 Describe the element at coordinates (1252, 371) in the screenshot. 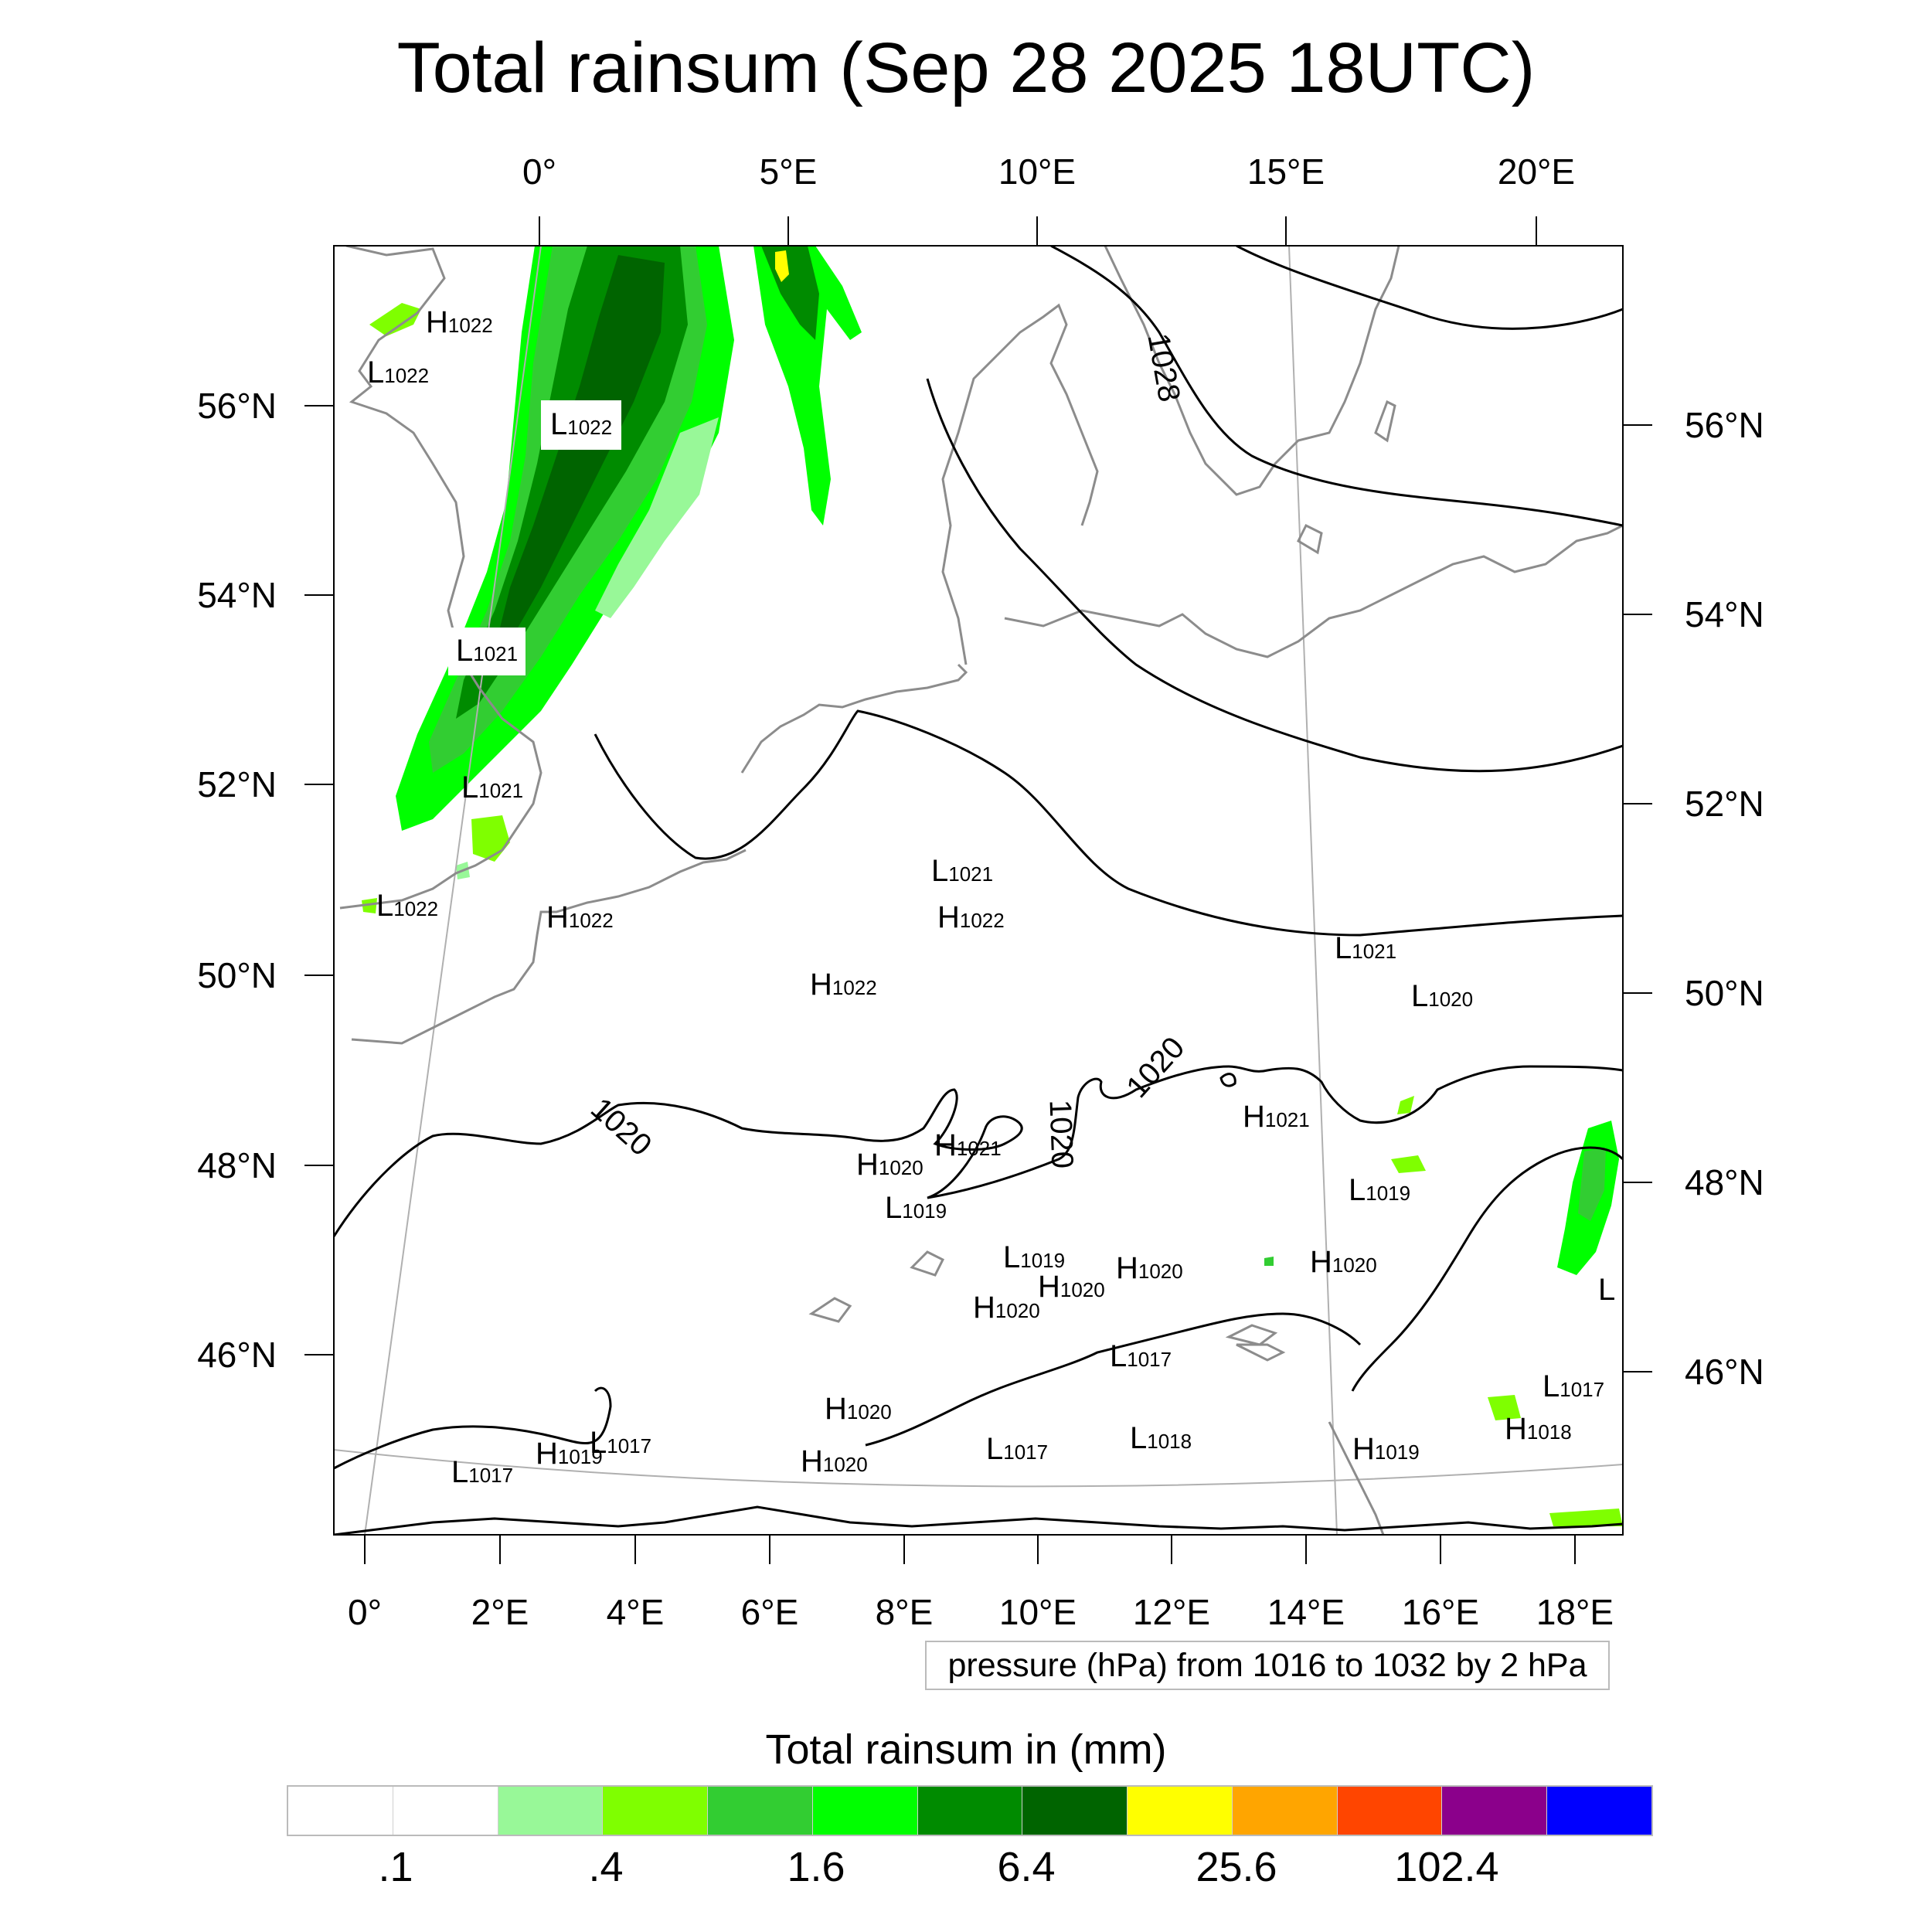

I see `coast-sweden` at that location.